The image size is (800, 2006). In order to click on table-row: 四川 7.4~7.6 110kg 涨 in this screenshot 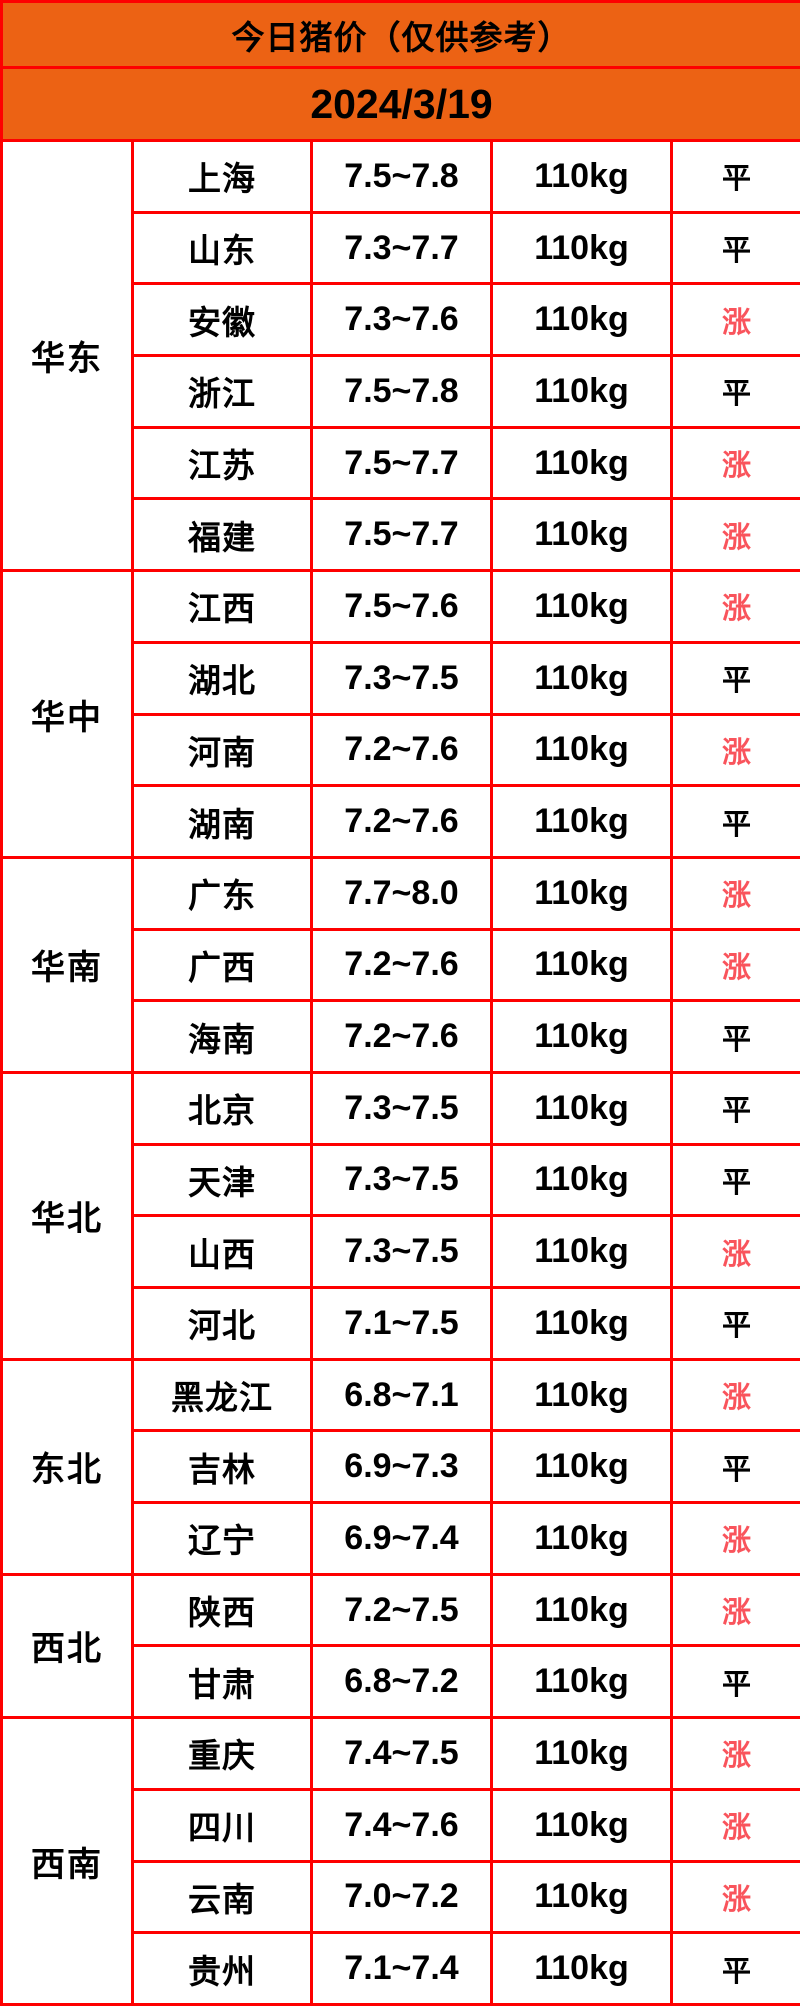, I will do `click(401, 1825)`.